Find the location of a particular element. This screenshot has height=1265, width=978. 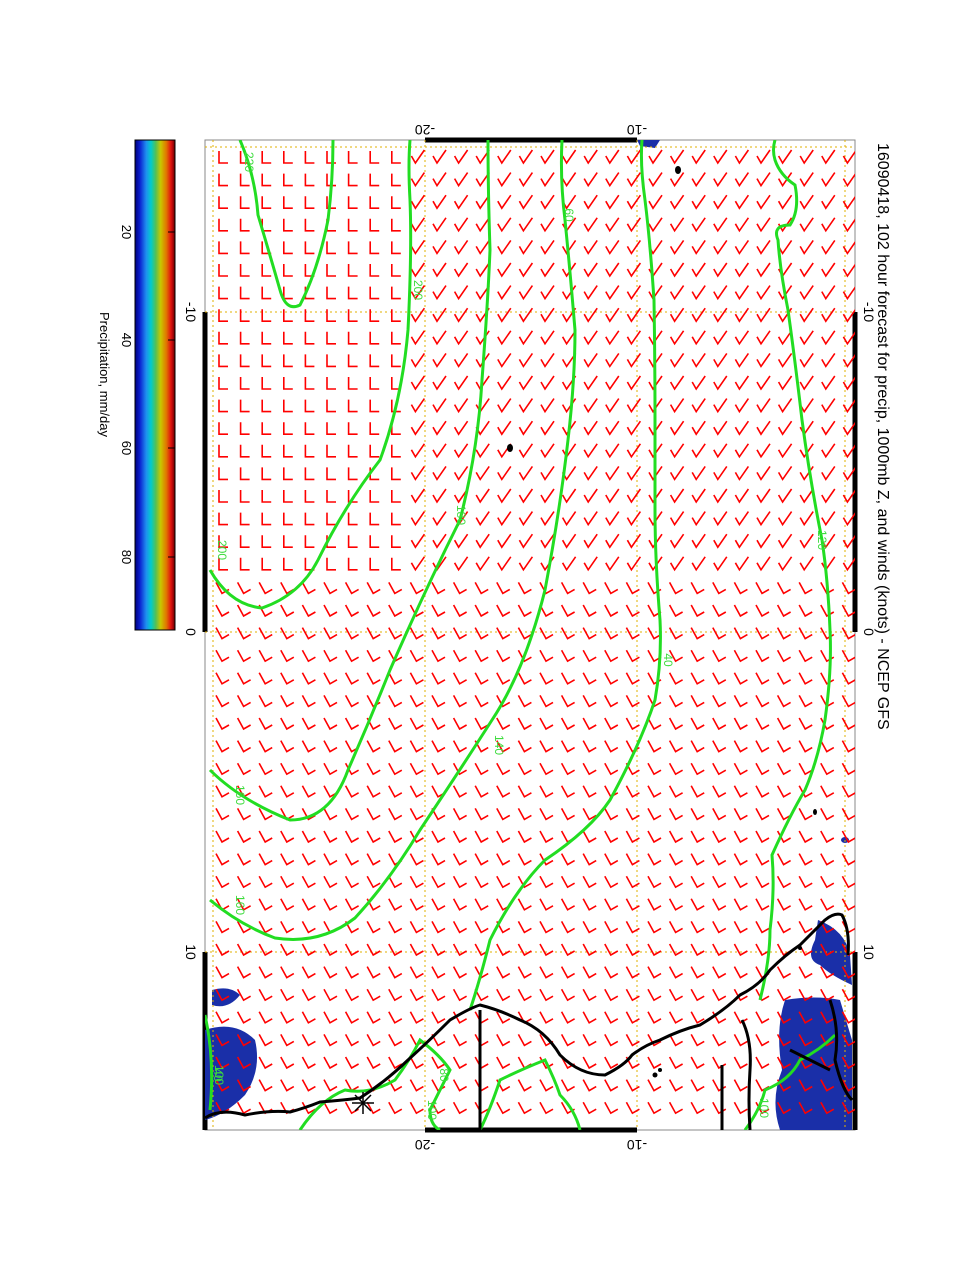

contour-label: 200 is located at coordinates (418, 290).